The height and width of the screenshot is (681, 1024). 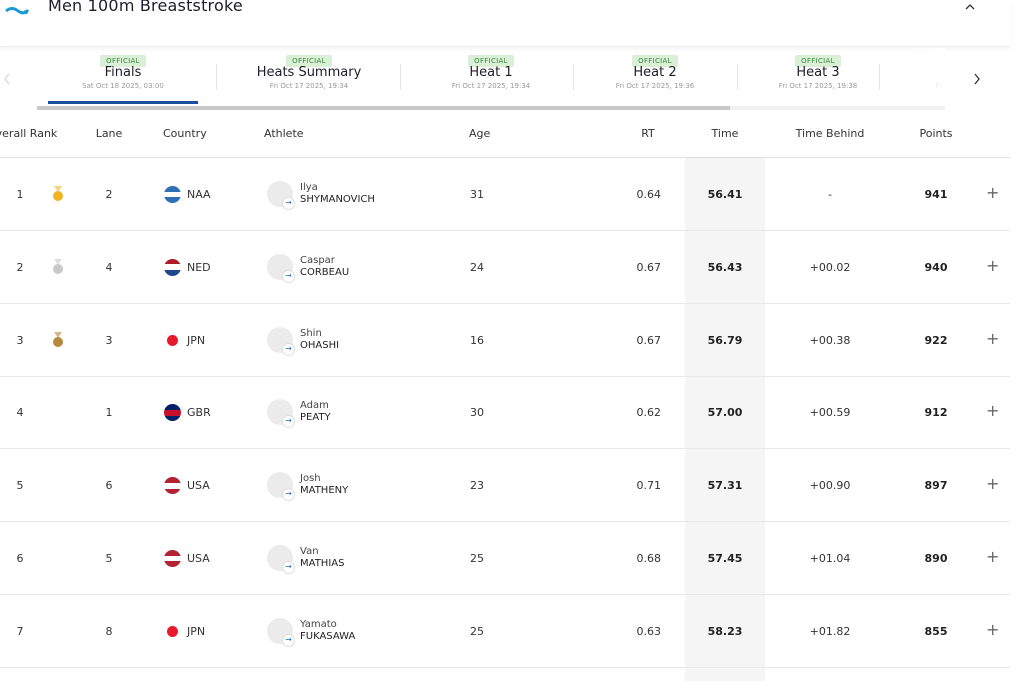 I want to click on reaction-time: 0.71, so click(x=649, y=486).